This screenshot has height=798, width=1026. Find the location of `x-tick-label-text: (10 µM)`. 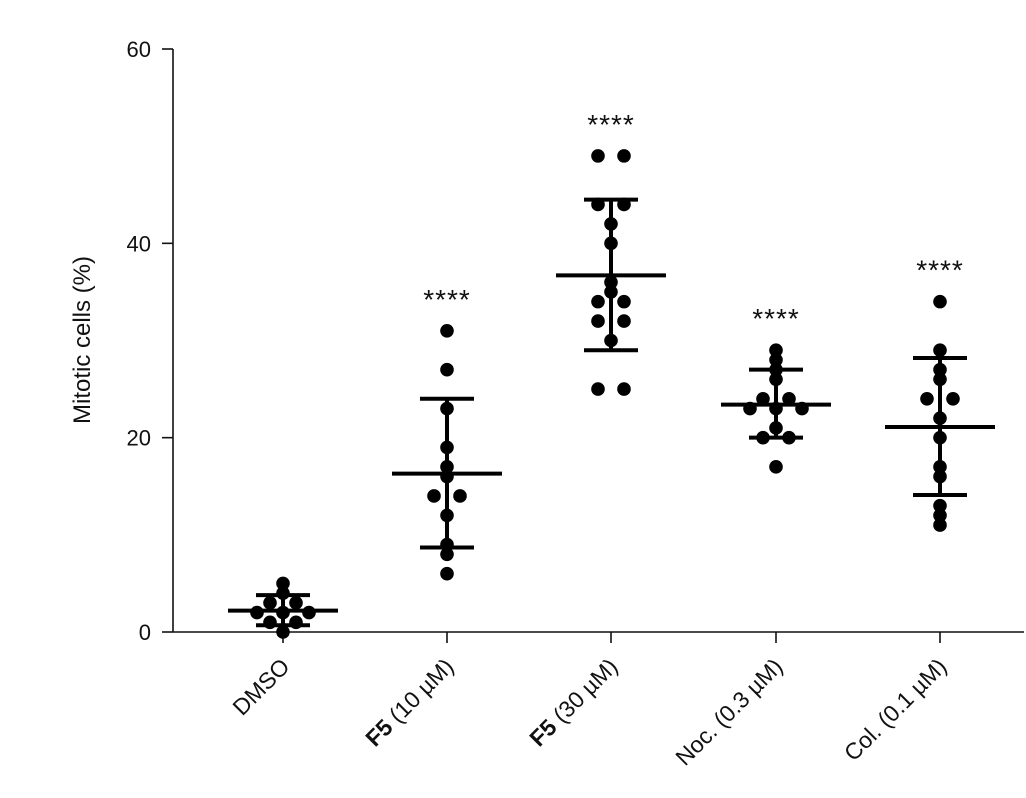

x-tick-label-text: (10 µM) is located at coordinates (418, 692).